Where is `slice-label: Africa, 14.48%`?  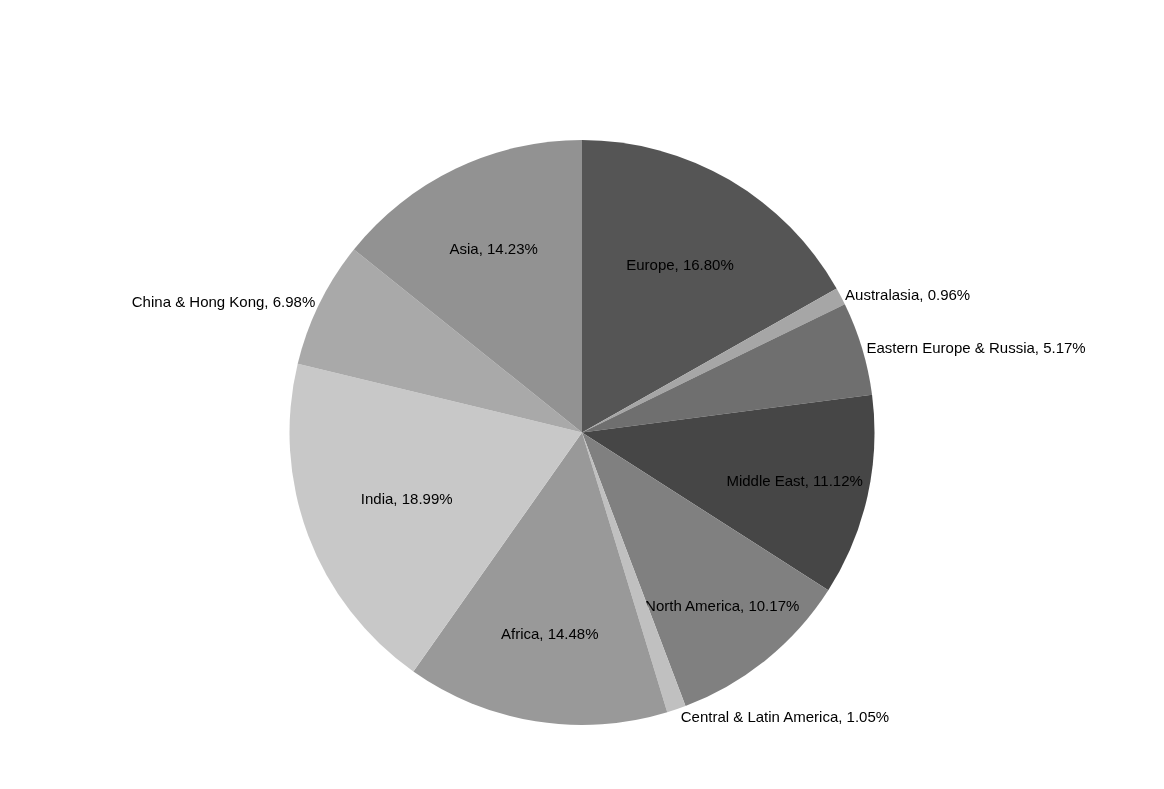 slice-label: Africa, 14.48% is located at coordinates (549, 633).